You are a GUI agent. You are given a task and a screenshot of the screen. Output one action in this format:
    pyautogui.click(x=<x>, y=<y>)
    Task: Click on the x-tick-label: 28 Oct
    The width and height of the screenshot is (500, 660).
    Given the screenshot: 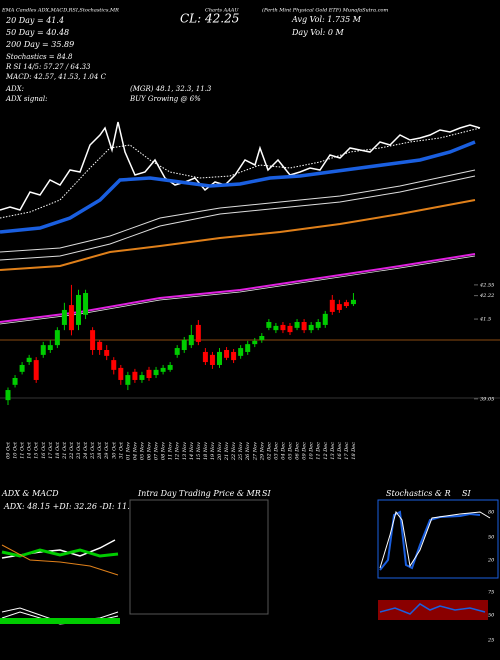 What is the action you would take?
    pyautogui.click(x=100, y=450)
    